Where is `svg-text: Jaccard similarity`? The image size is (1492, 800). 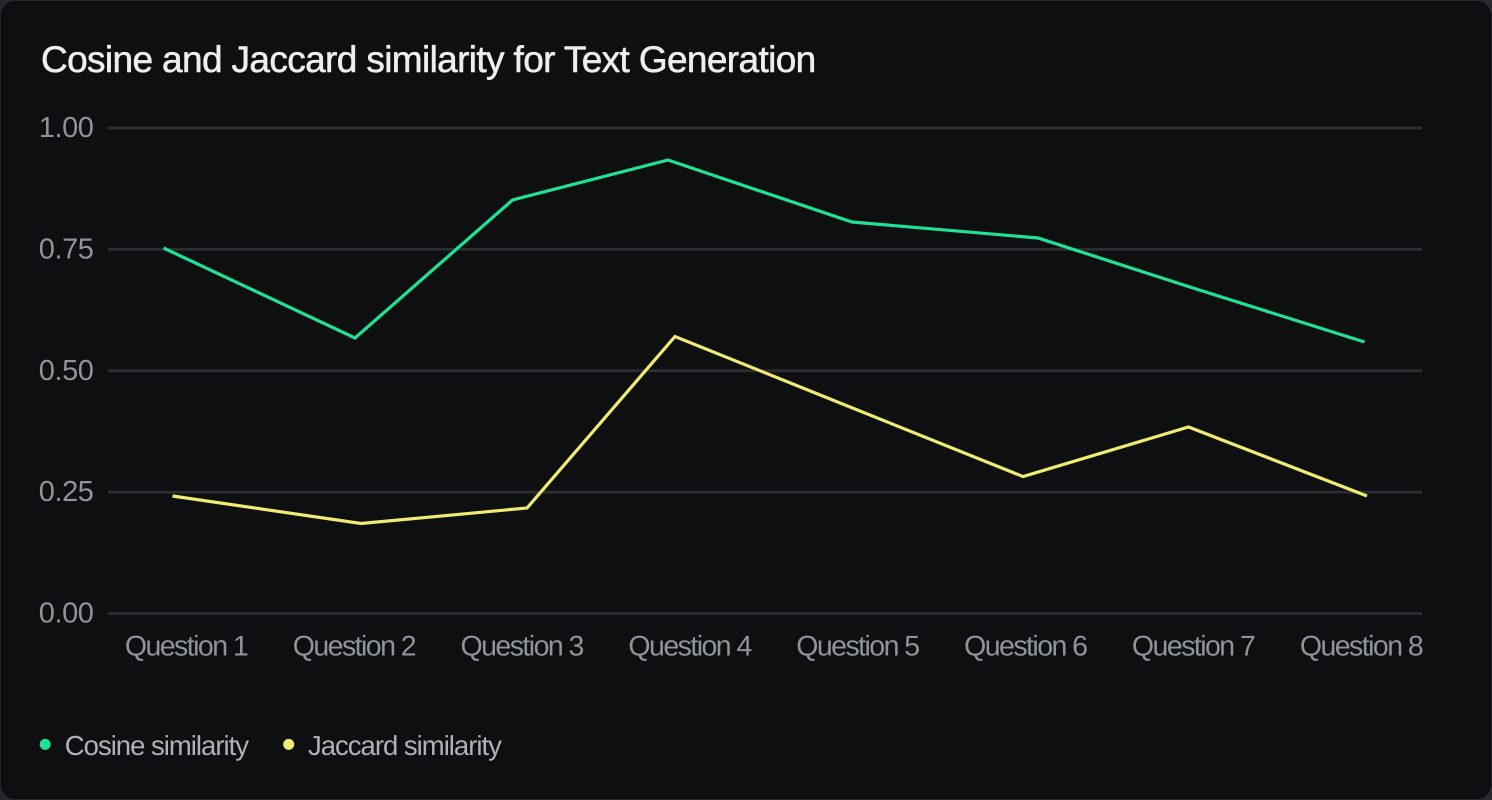 svg-text: Jaccard similarity is located at coordinates (405, 745).